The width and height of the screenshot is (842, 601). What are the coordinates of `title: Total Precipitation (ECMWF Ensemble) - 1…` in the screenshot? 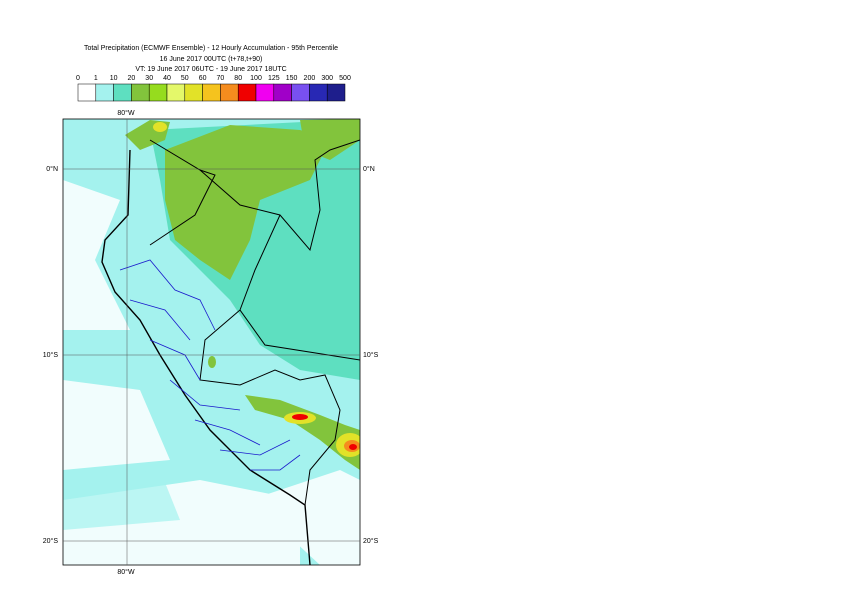 It's located at (211, 48).